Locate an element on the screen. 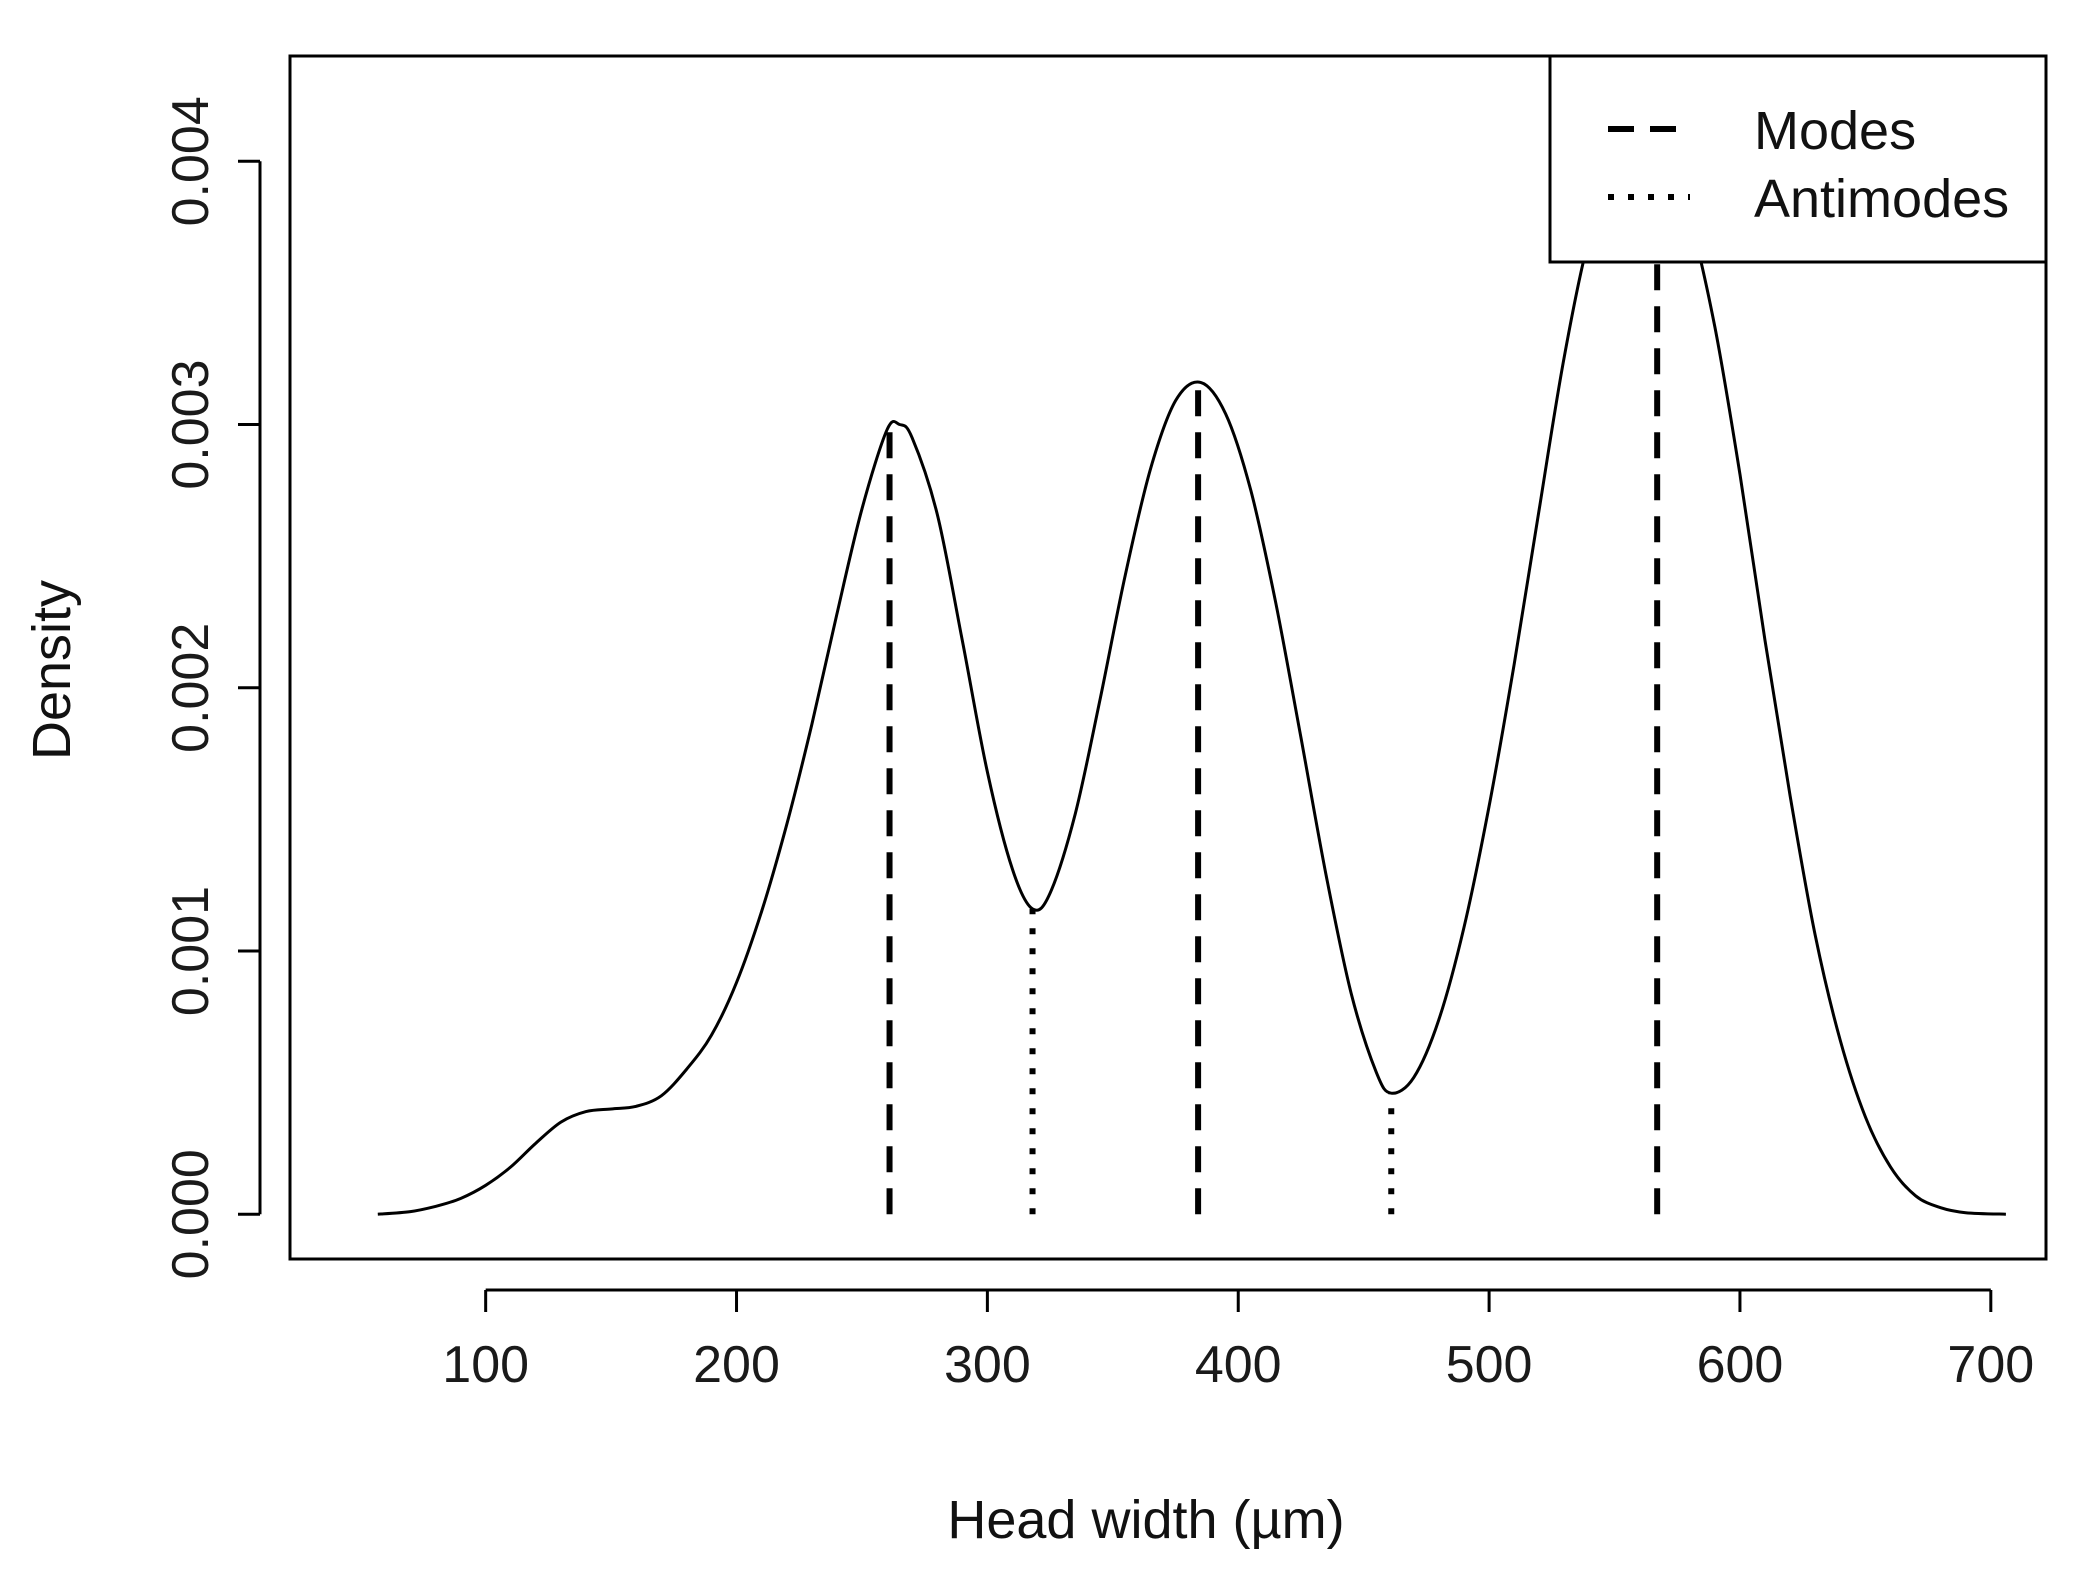 The image size is (2076, 1571). y-tick-label: 0.000 is located at coordinates (191, 1214).